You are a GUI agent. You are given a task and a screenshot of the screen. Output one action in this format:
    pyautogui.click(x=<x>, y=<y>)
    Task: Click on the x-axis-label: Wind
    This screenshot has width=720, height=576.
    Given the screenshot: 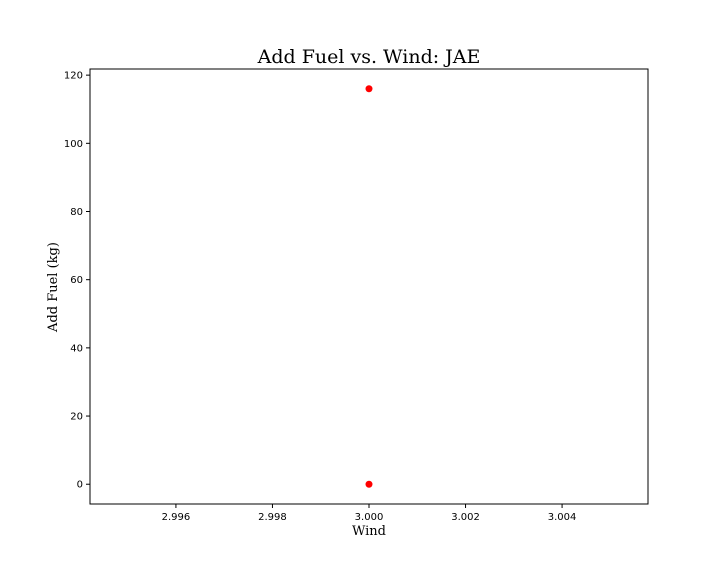 What is the action you would take?
    pyautogui.click(x=369, y=531)
    